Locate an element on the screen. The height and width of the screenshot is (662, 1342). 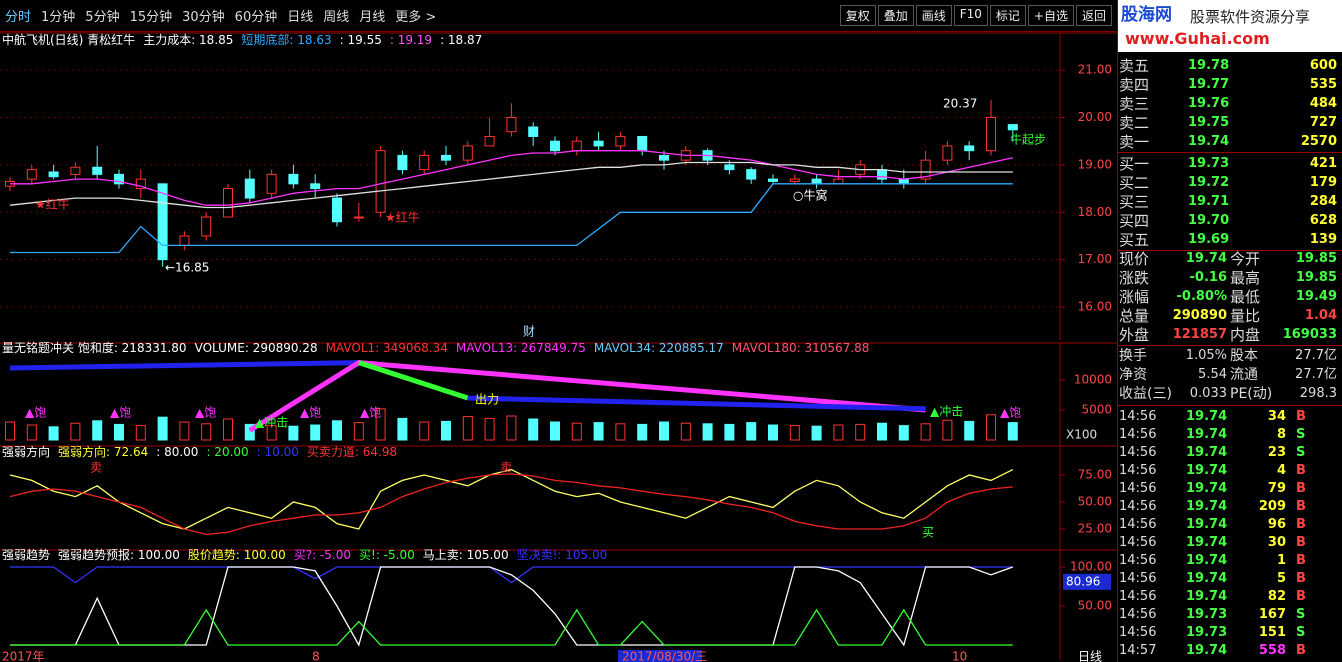
y-tick-label: 21.00 is located at coordinates (1095, 70).